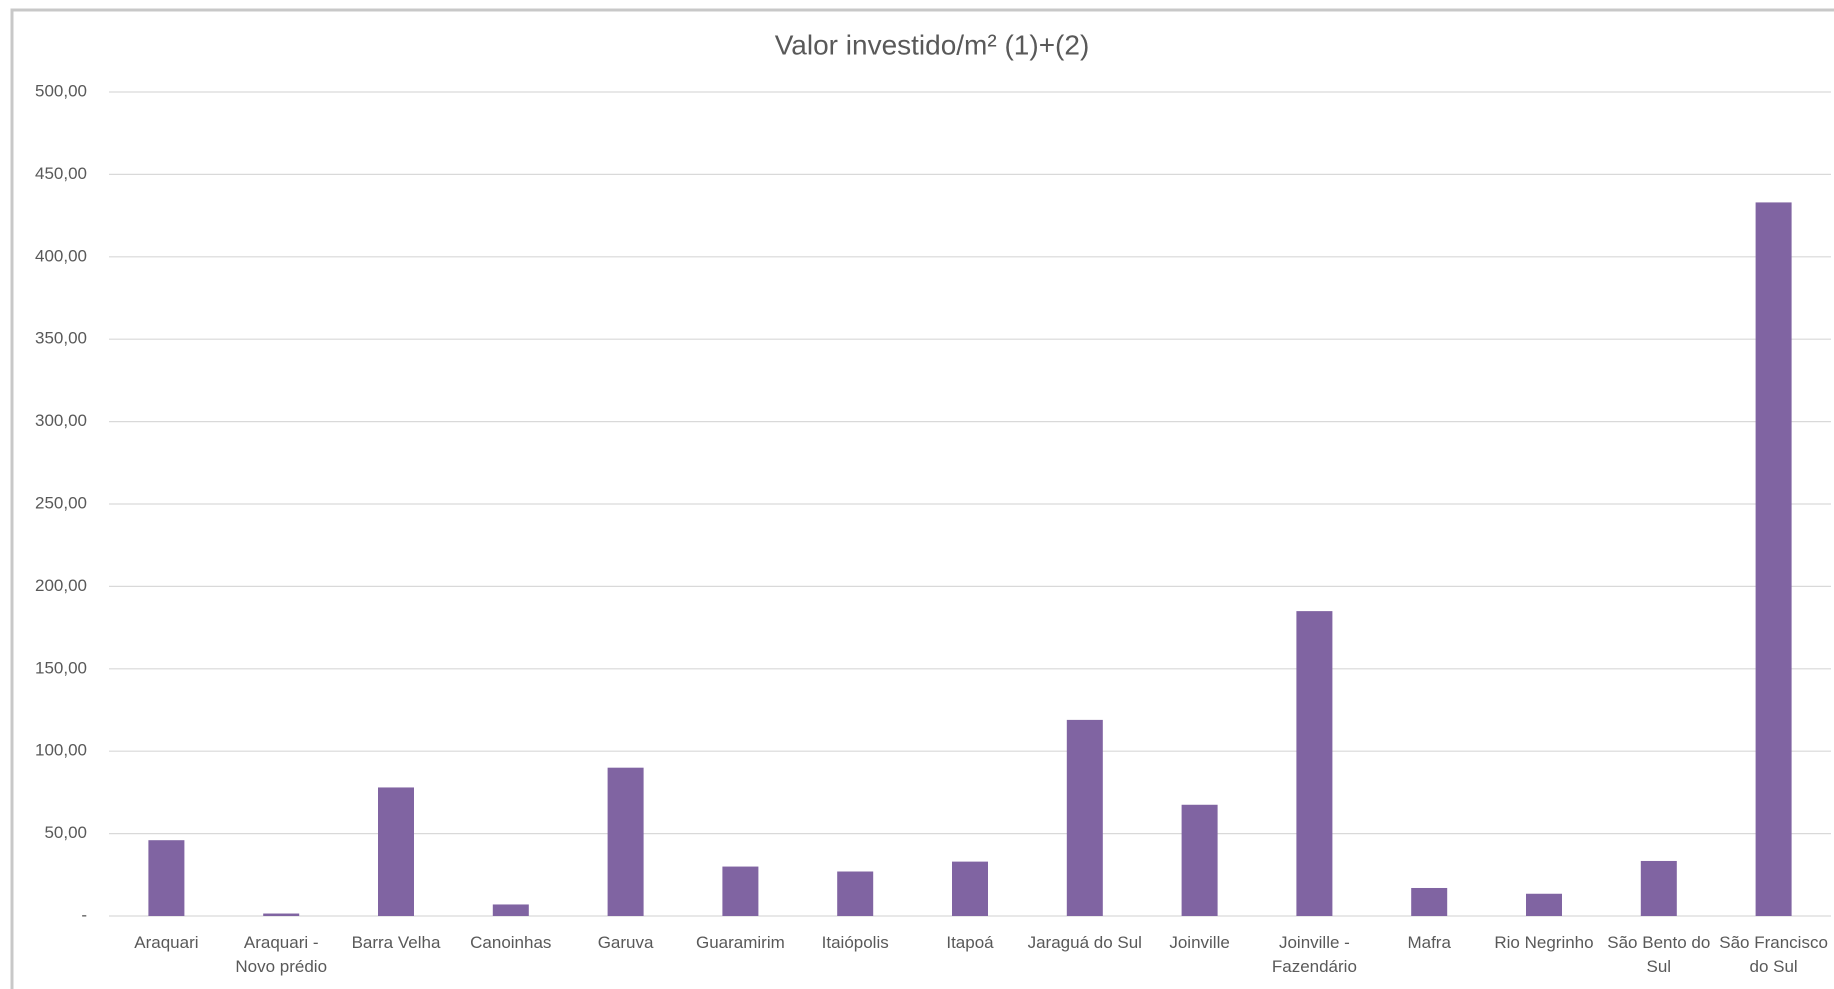 The height and width of the screenshot is (989, 1834). I want to click on x-tick-label-box: Araquari - Novo prédio, so click(281, 954).